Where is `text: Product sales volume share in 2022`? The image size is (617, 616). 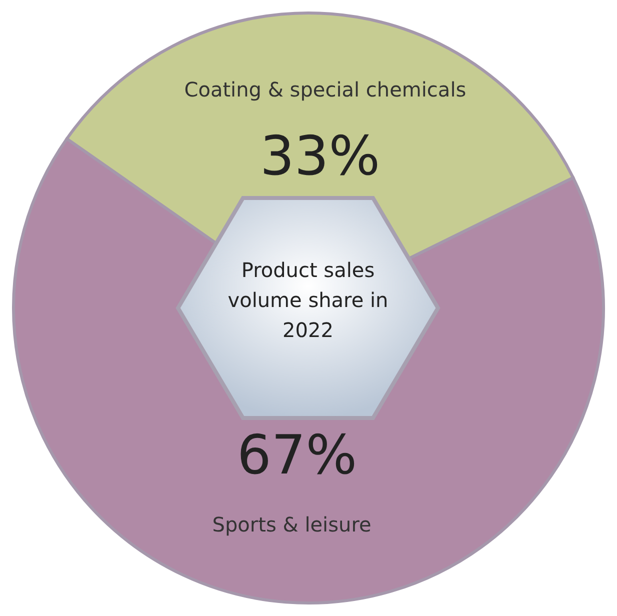
text: Product sales volume share in 2022 is located at coordinates (308, 300).